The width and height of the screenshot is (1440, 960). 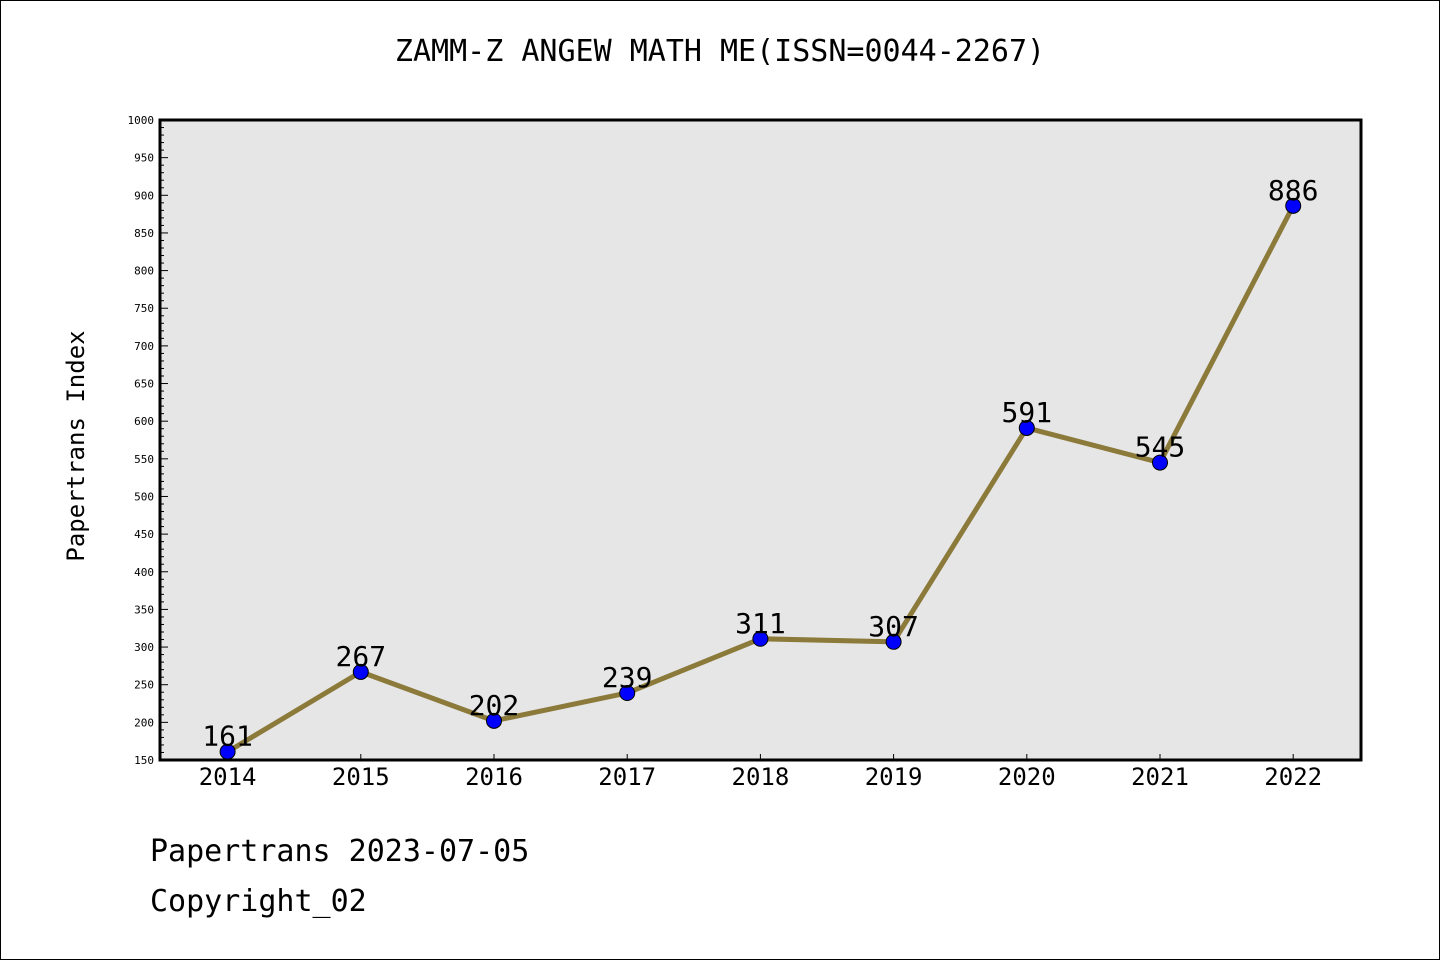 What do you see at coordinates (1160, 447) in the screenshot?
I see `data-label: 545` at bounding box center [1160, 447].